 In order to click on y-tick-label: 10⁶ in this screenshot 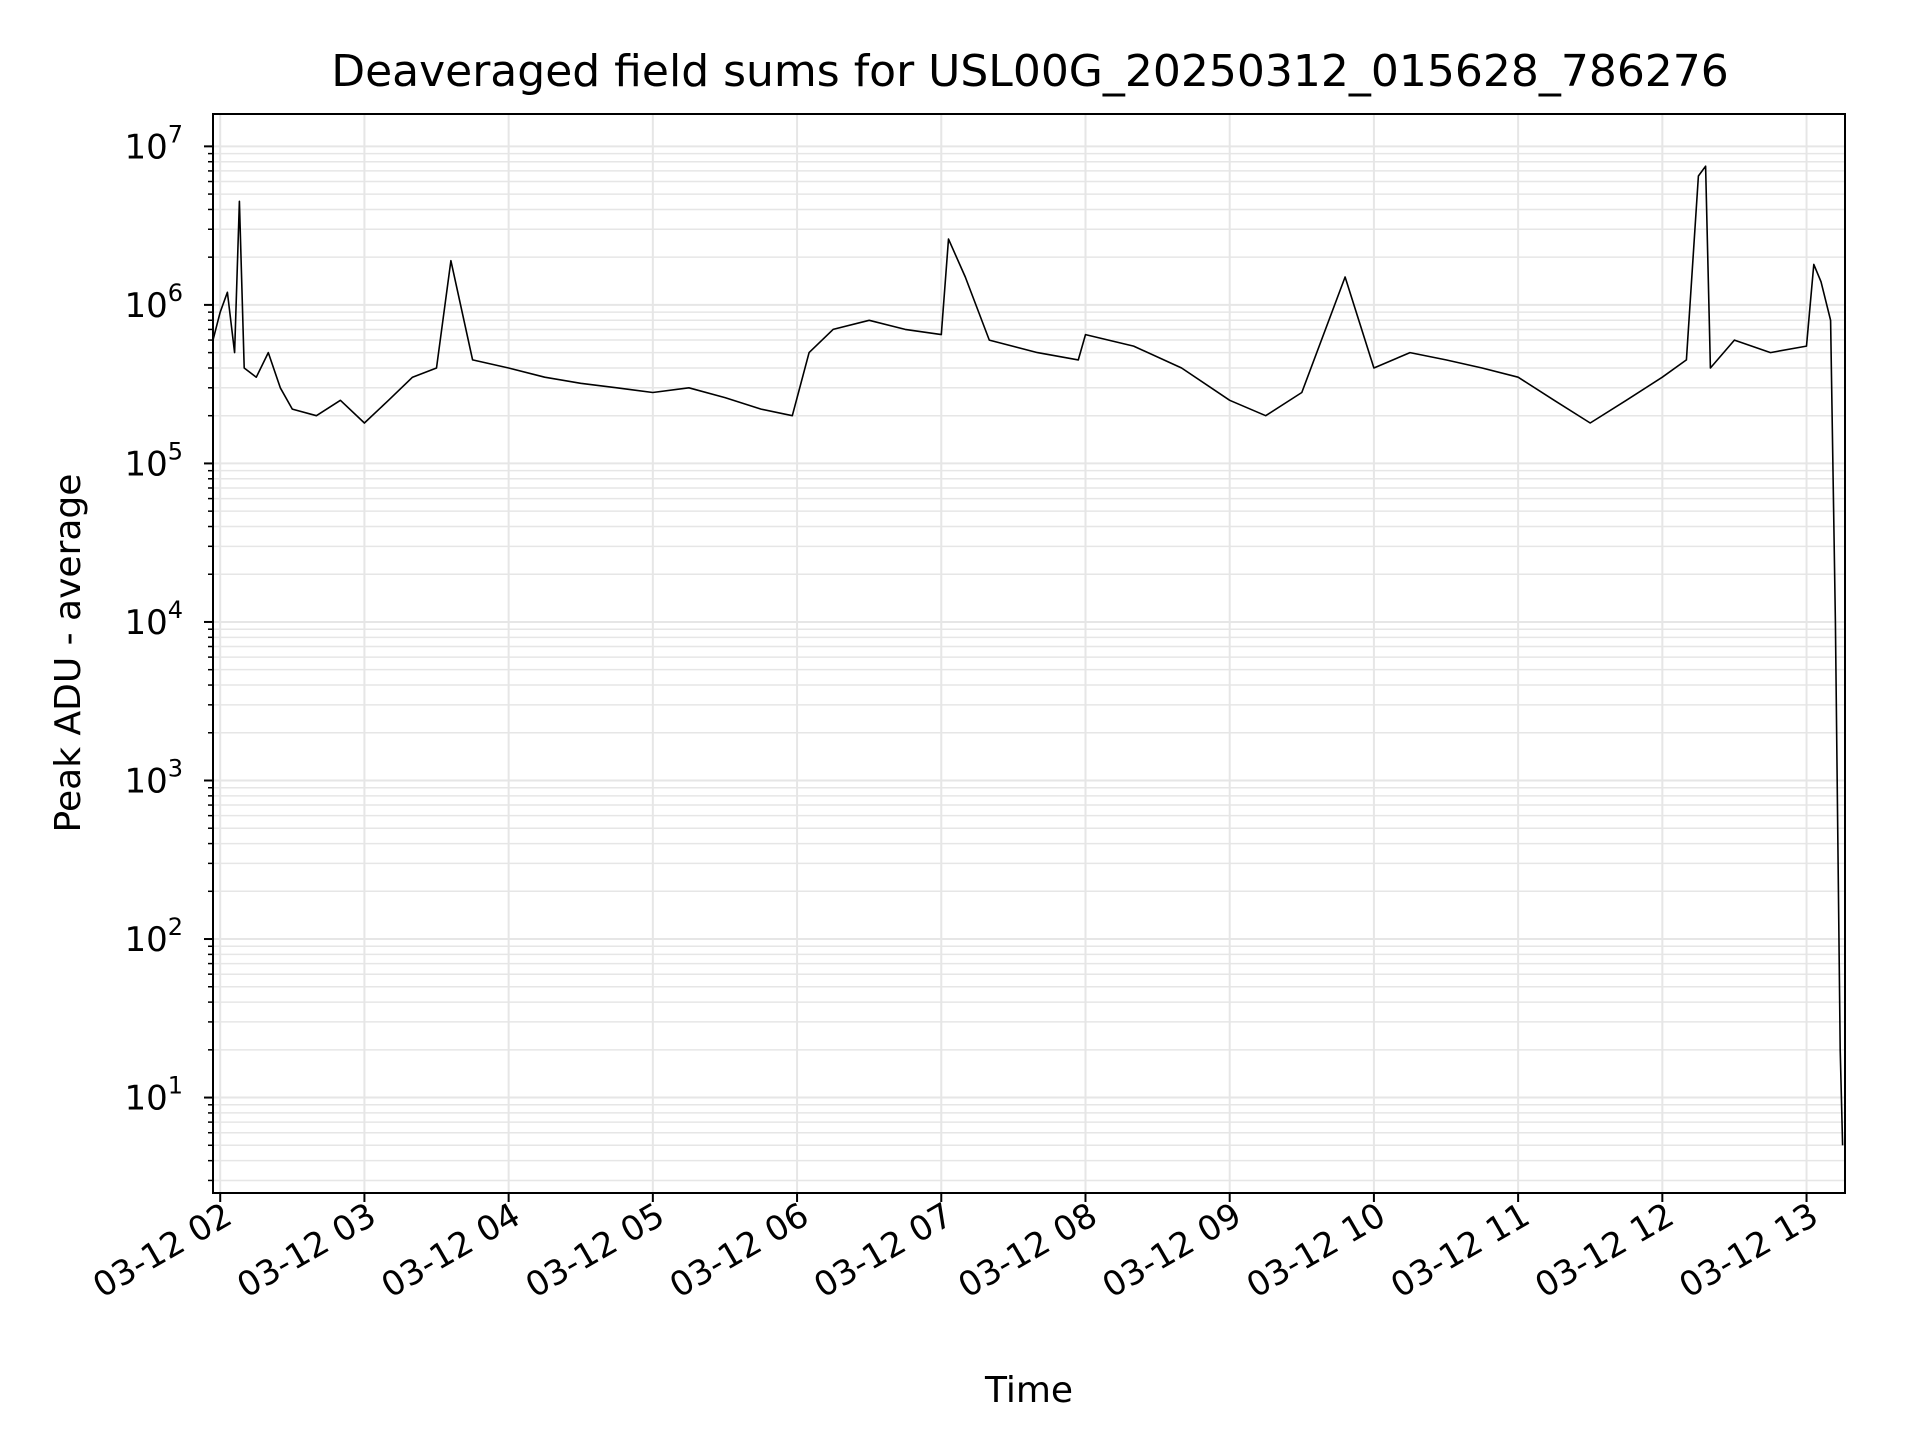, I will do `click(153, 302)`.